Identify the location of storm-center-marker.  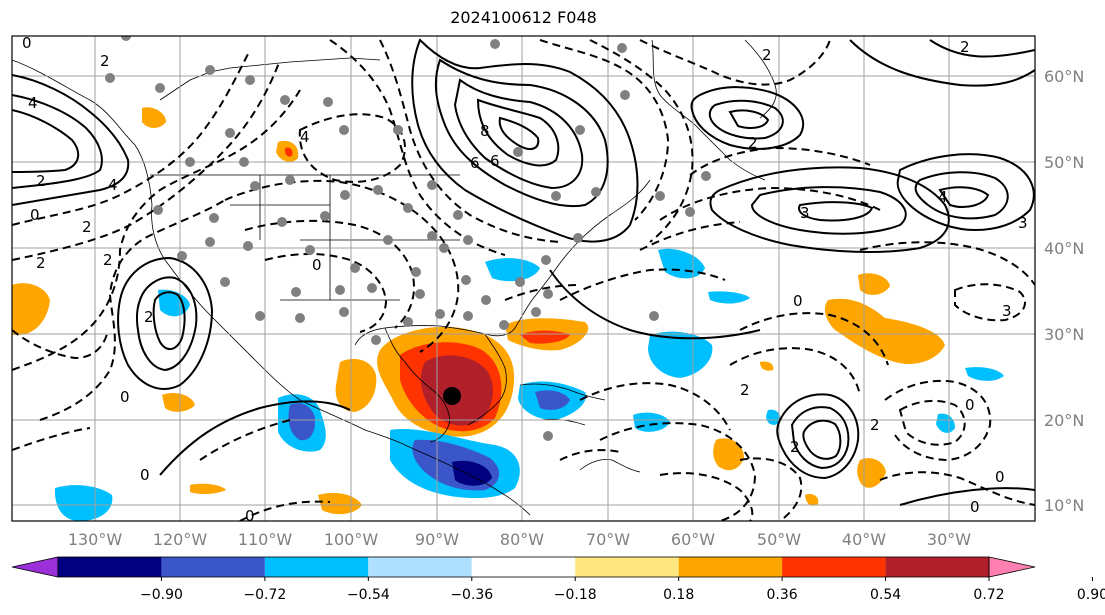
(452, 396).